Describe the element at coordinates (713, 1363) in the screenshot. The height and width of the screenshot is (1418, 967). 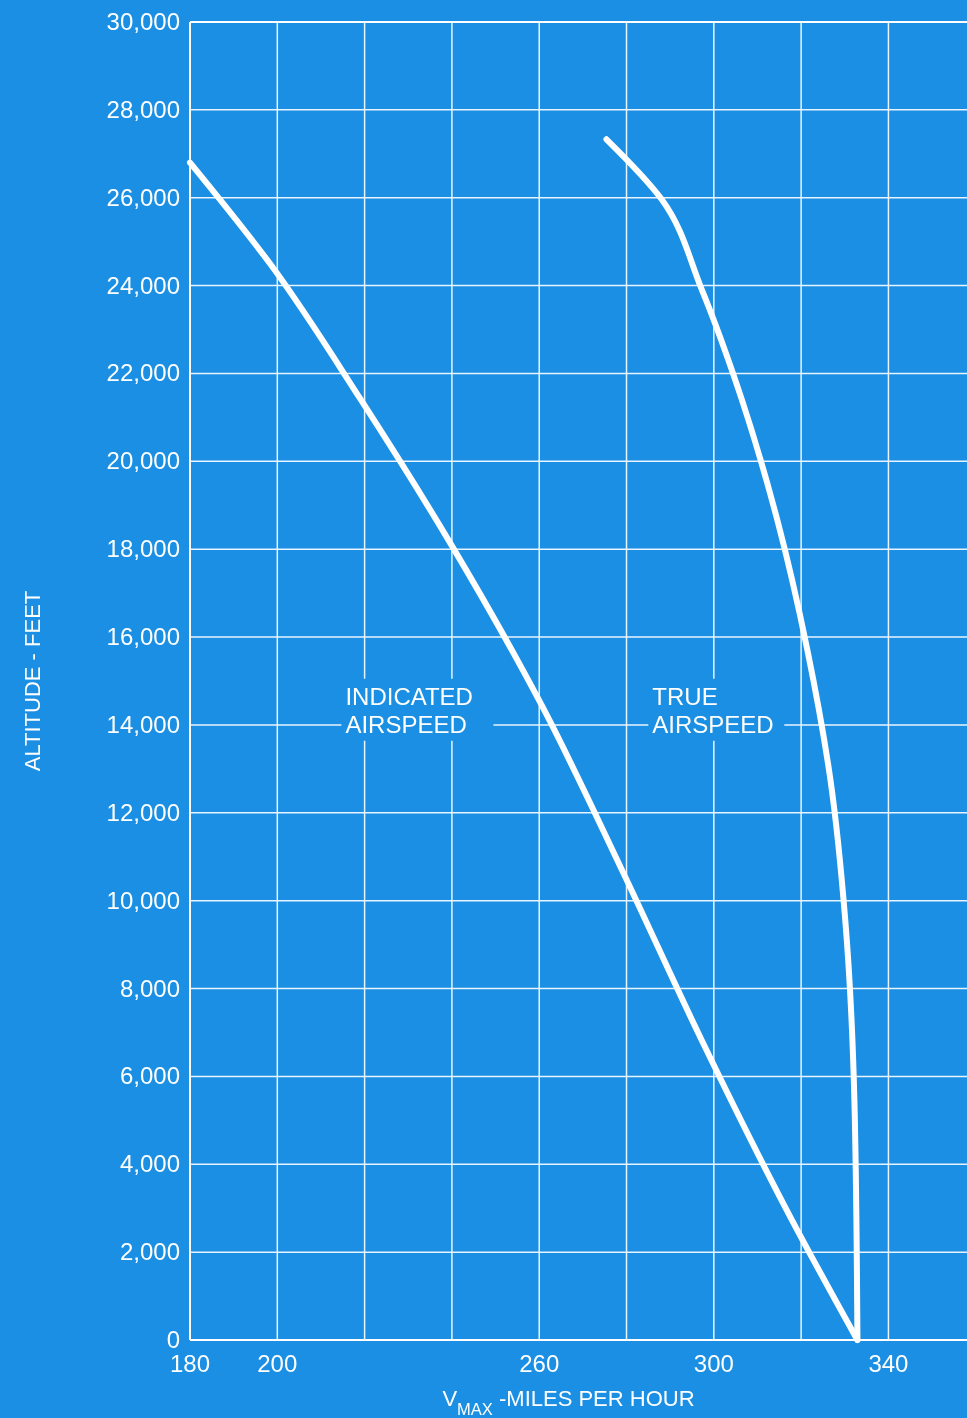
I see `x-tick-label: 300` at that location.